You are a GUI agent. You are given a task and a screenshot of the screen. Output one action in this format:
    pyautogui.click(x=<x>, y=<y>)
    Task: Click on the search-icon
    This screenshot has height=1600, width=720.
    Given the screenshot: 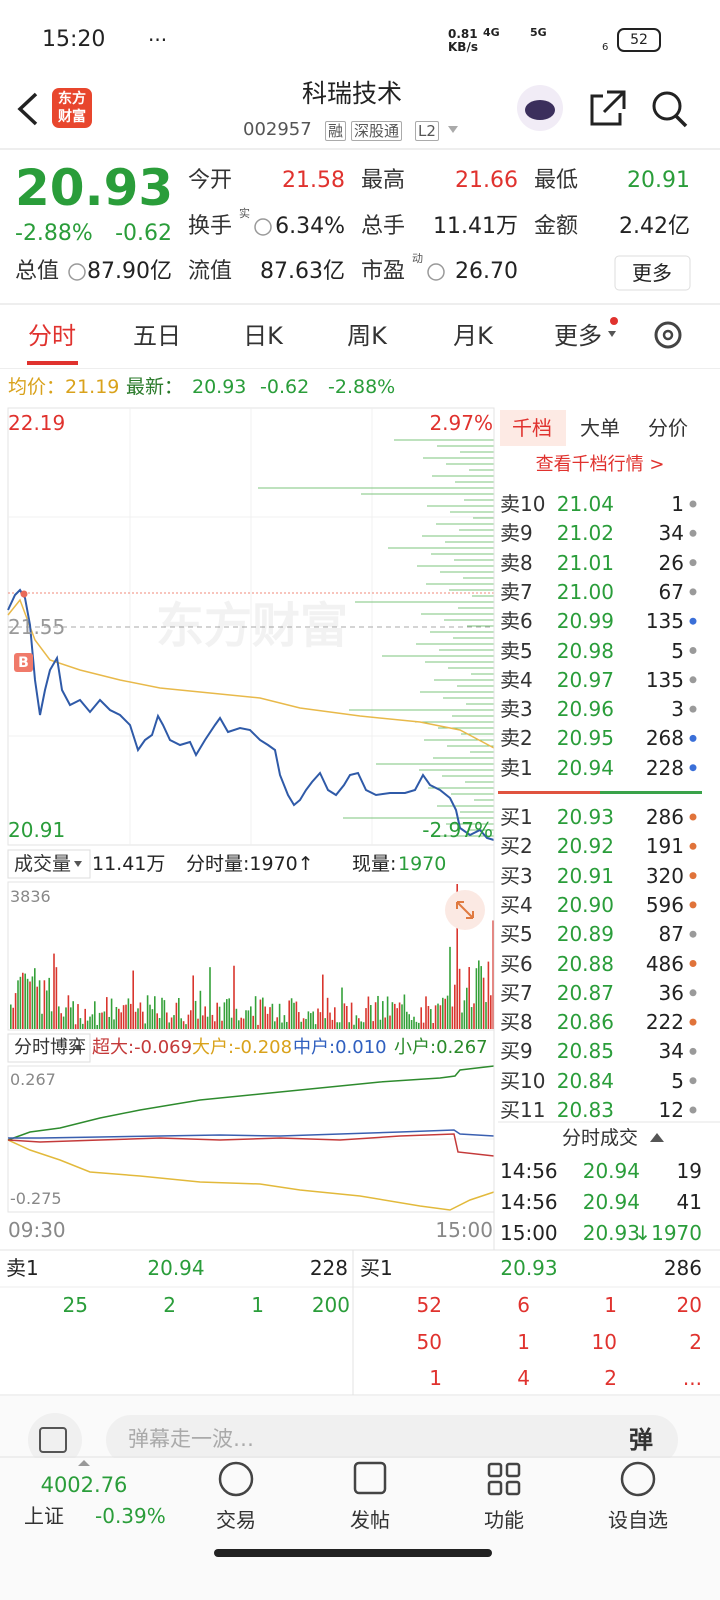 What is the action you would take?
    pyautogui.click(x=667, y=106)
    